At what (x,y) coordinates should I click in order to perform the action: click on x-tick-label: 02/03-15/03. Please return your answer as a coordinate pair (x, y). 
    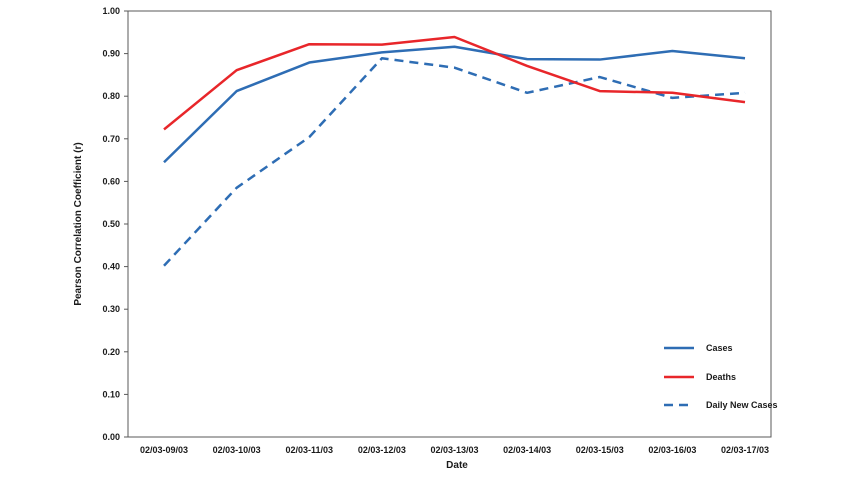
    Looking at the image, I should click on (600, 450).